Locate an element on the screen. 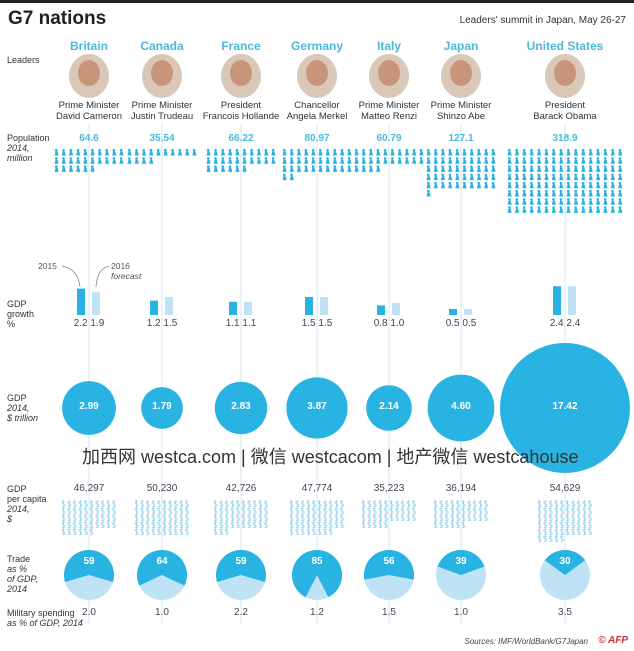 The width and height of the screenshot is (634, 651). row-label-gdp-growth: GDP growth% is located at coordinates (21, 314).